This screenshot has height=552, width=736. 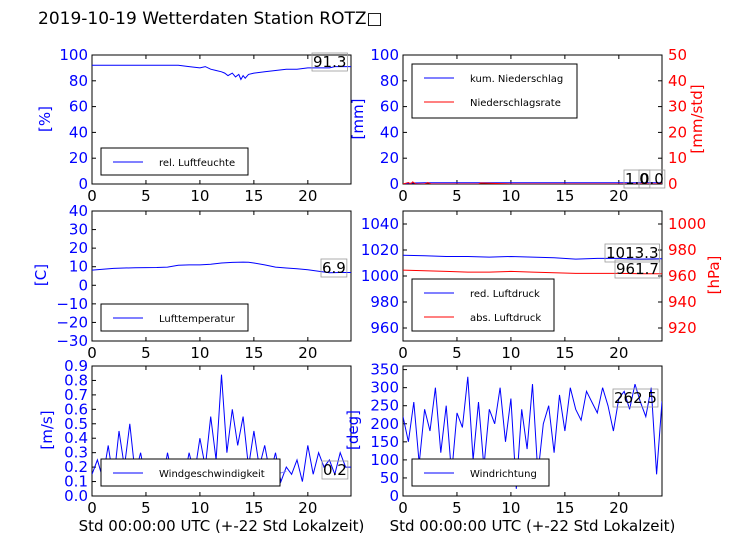 I want to click on y-tick-label: 200, so click(x=384, y=424).